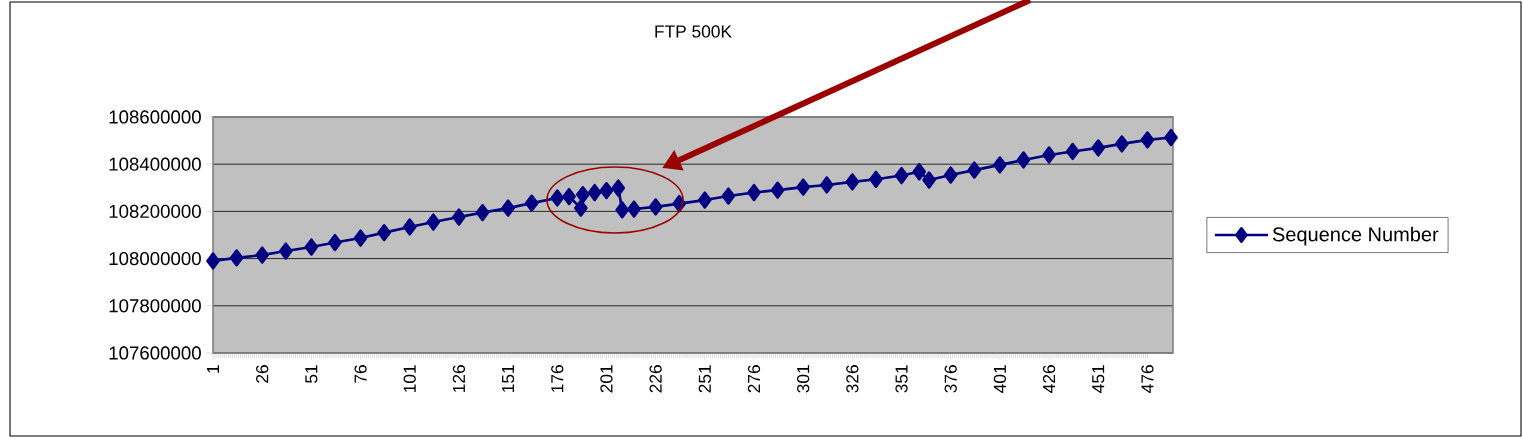 The height and width of the screenshot is (438, 1523). I want to click on x-tick-label: 451, so click(1098, 379).